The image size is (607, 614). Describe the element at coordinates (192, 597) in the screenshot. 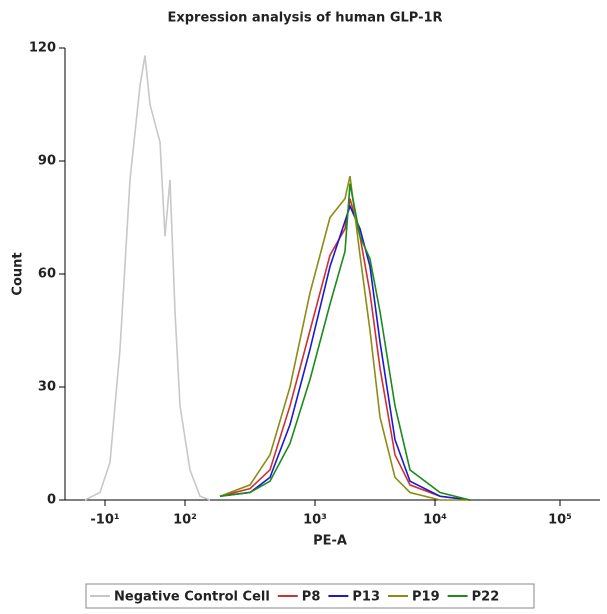

I see `legend-label: Negative Control Cell` at that location.